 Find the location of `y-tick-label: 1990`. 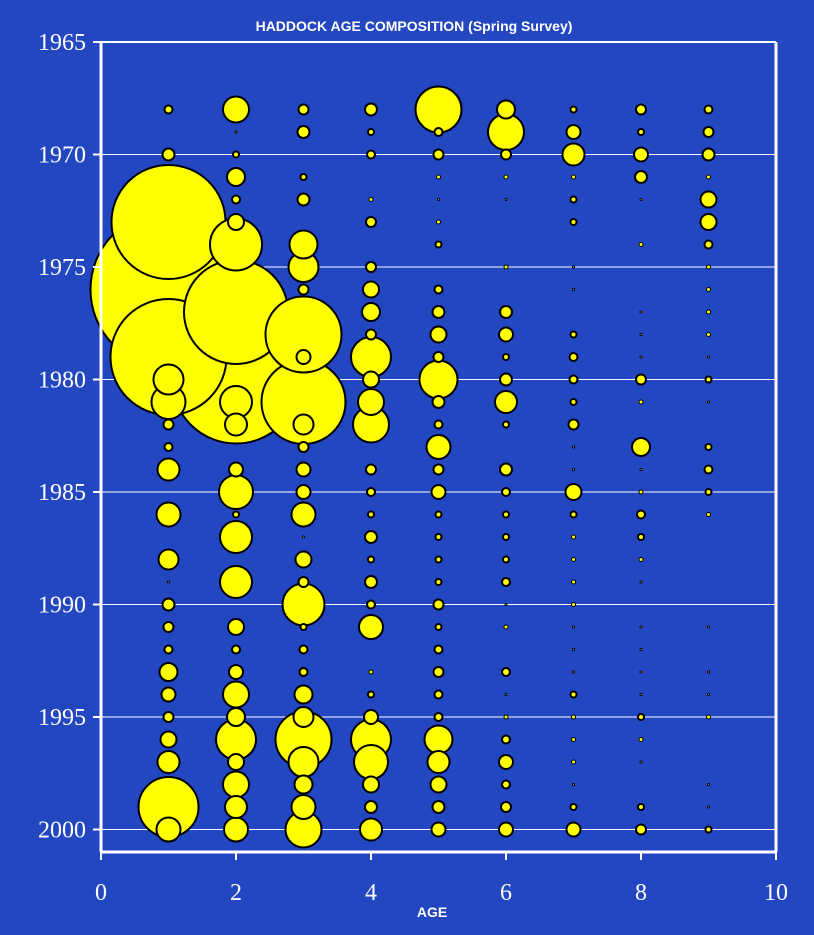

y-tick-label: 1990 is located at coordinates (62, 606).